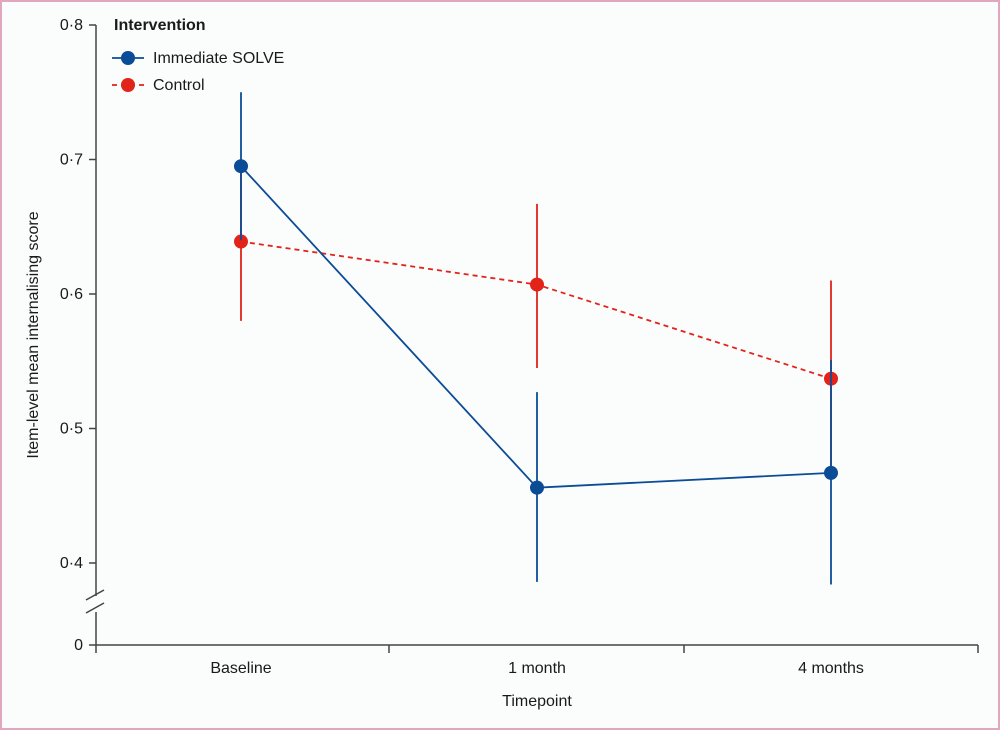 This screenshot has width=1000, height=730. I want to click on y-origin-label: 0, so click(78, 645).